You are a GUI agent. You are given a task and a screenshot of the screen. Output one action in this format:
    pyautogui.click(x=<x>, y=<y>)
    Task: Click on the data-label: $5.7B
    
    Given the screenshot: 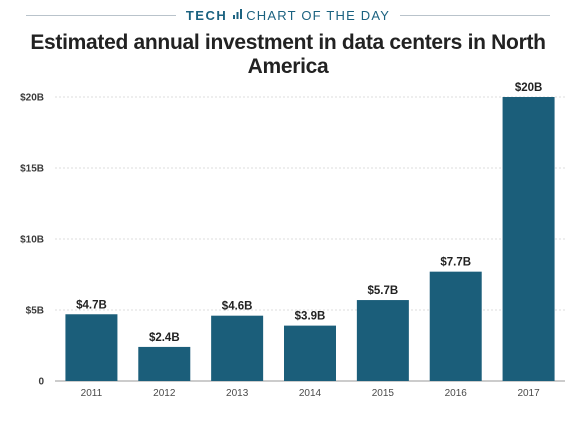 What is the action you would take?
    pyautogui.click(x=383, y=291)
    